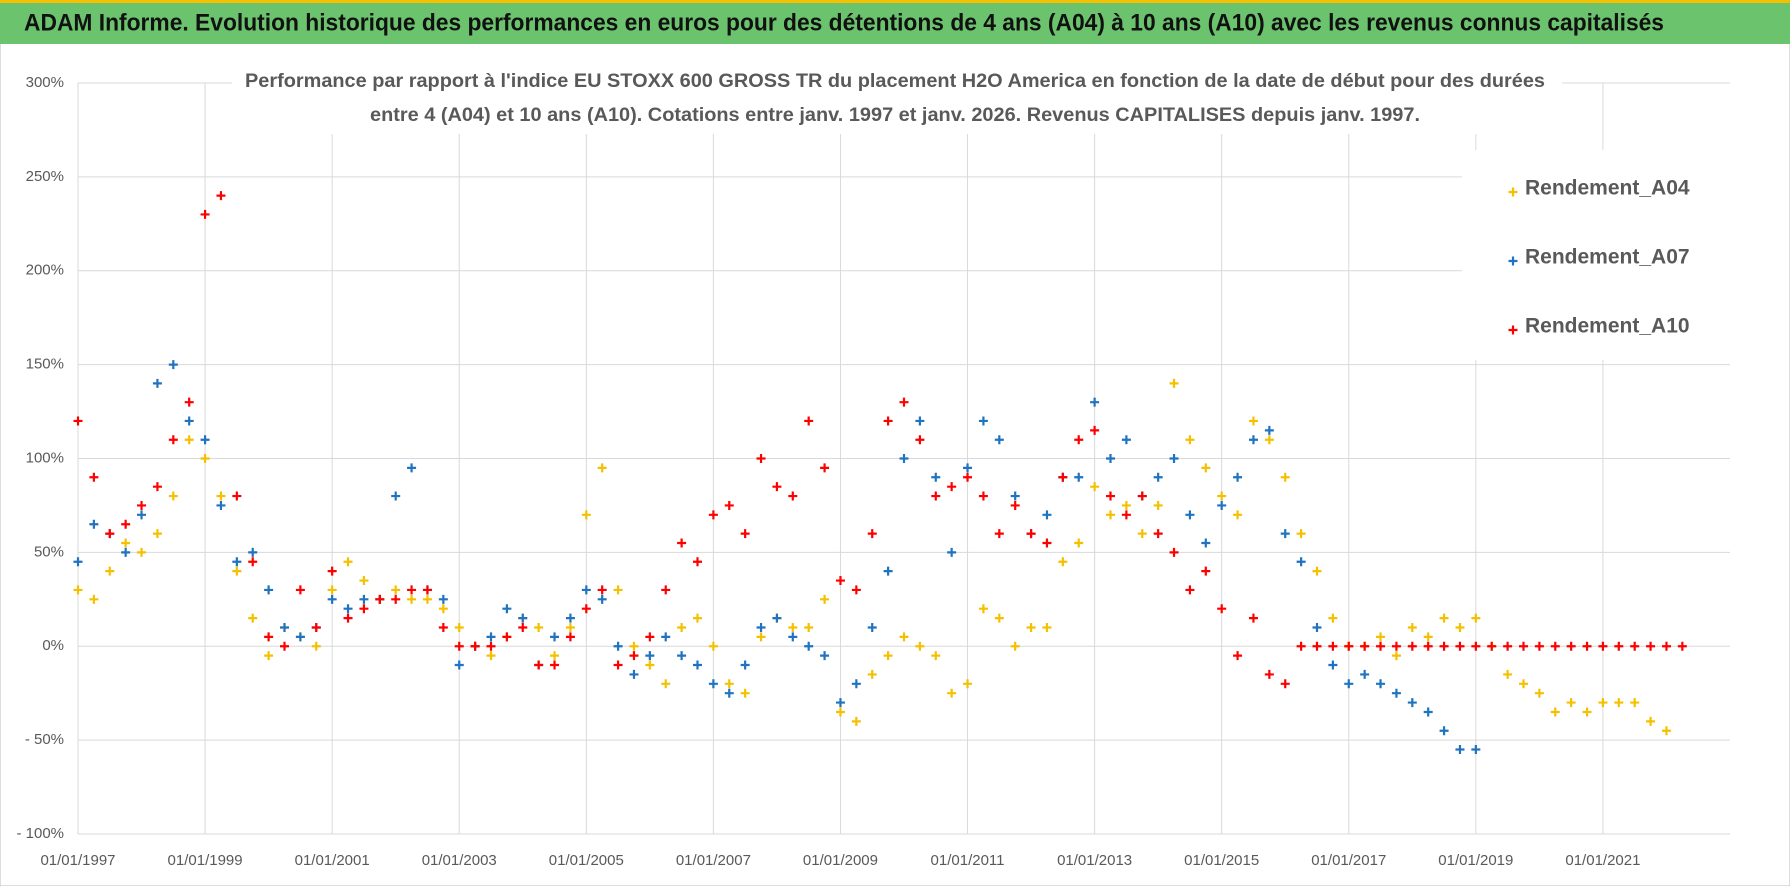  What do you see at coordinates (895, 22) in the screenshot?
I see `banner-bg` at bounding box center [895, 22].